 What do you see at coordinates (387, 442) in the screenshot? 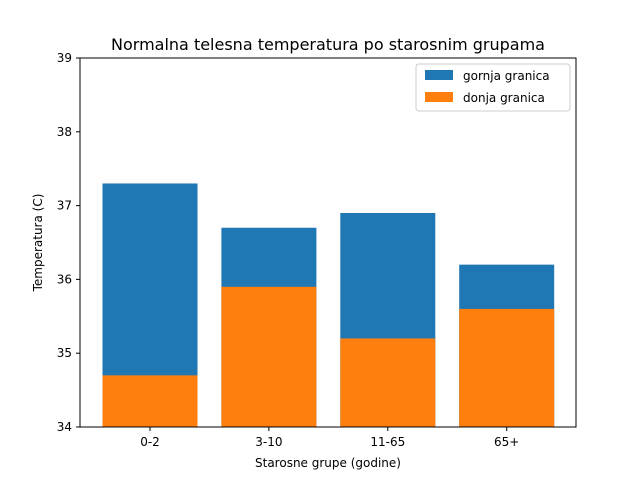
I see `x-tick-label: 11-65` at bounding box center [387, 442].